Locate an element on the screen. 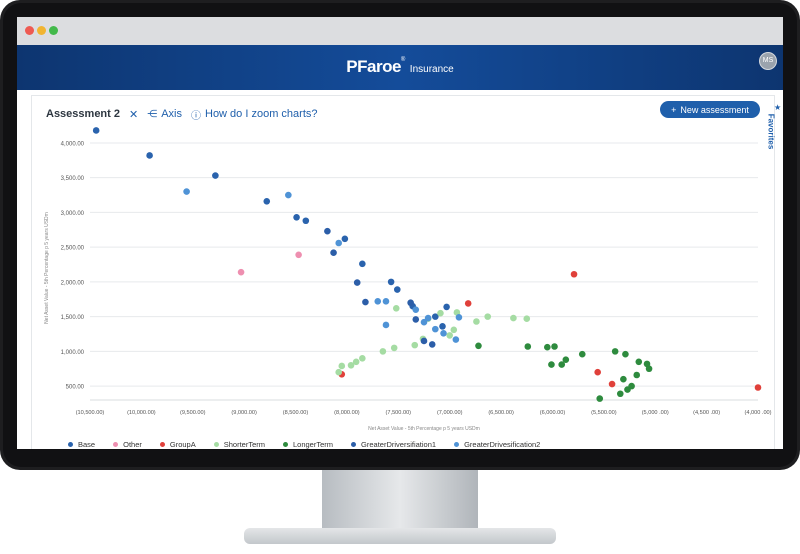 This screenshot has height=554, width=800. avatar: MS is located at coordinates (768, 61).